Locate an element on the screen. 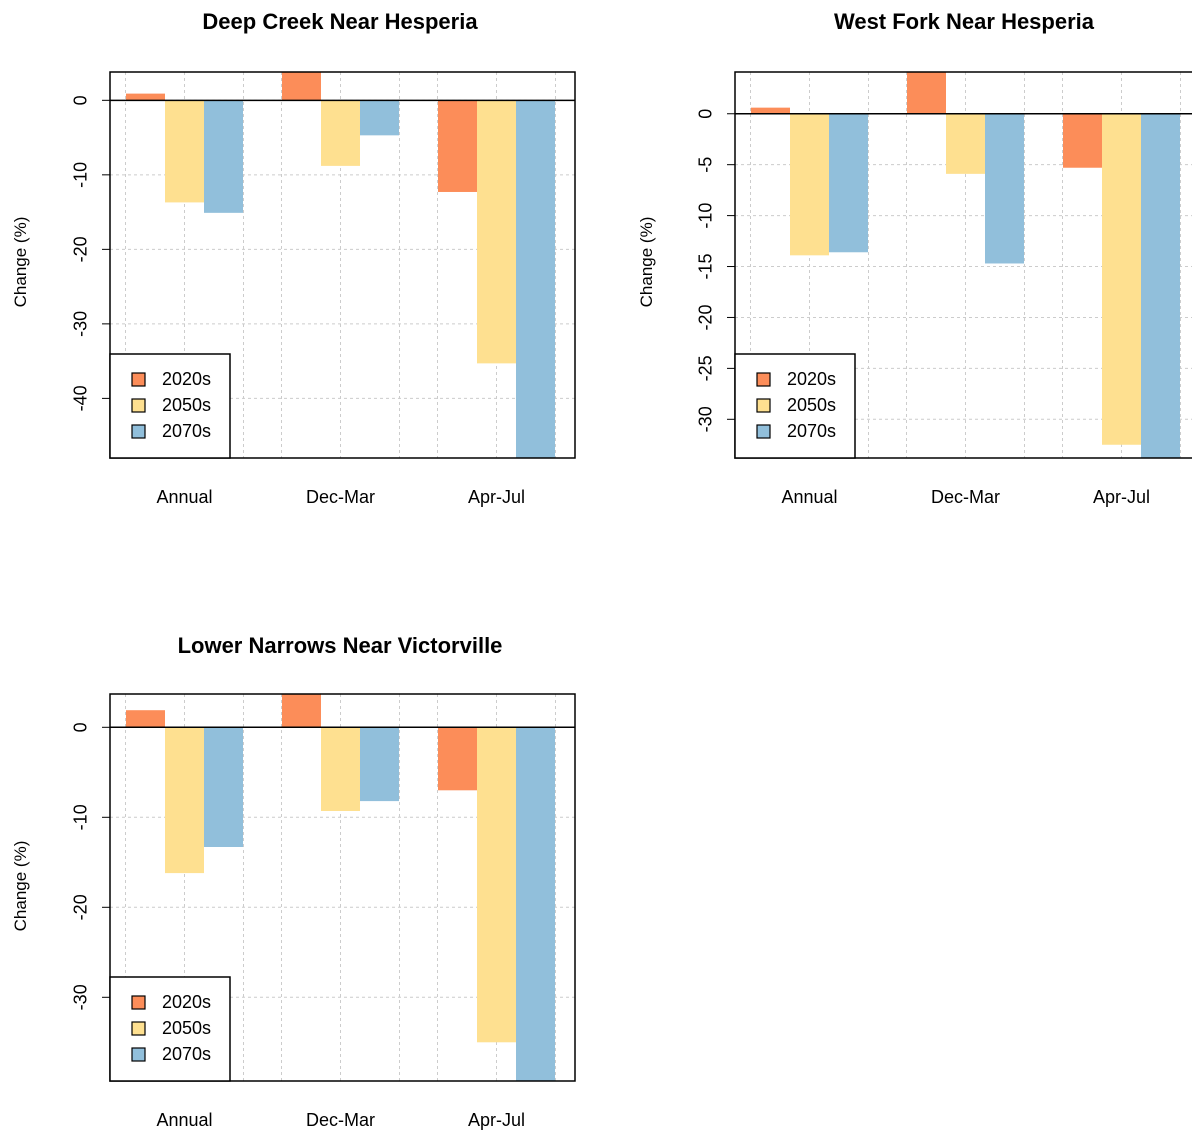  y-tick-label: -40 is located at coordinates (81, 398).